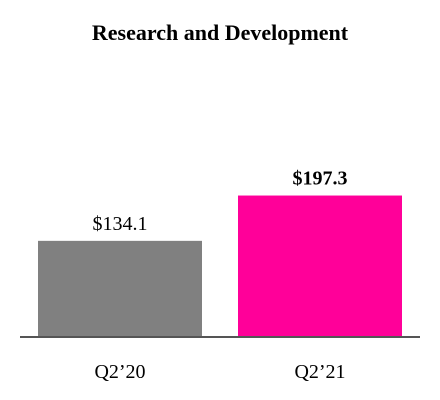 The image size is (440, 400). Describe the element at coordinates (319, 372) in the screenshot. I see `x-tick-label-2: Q2’21` at that location.